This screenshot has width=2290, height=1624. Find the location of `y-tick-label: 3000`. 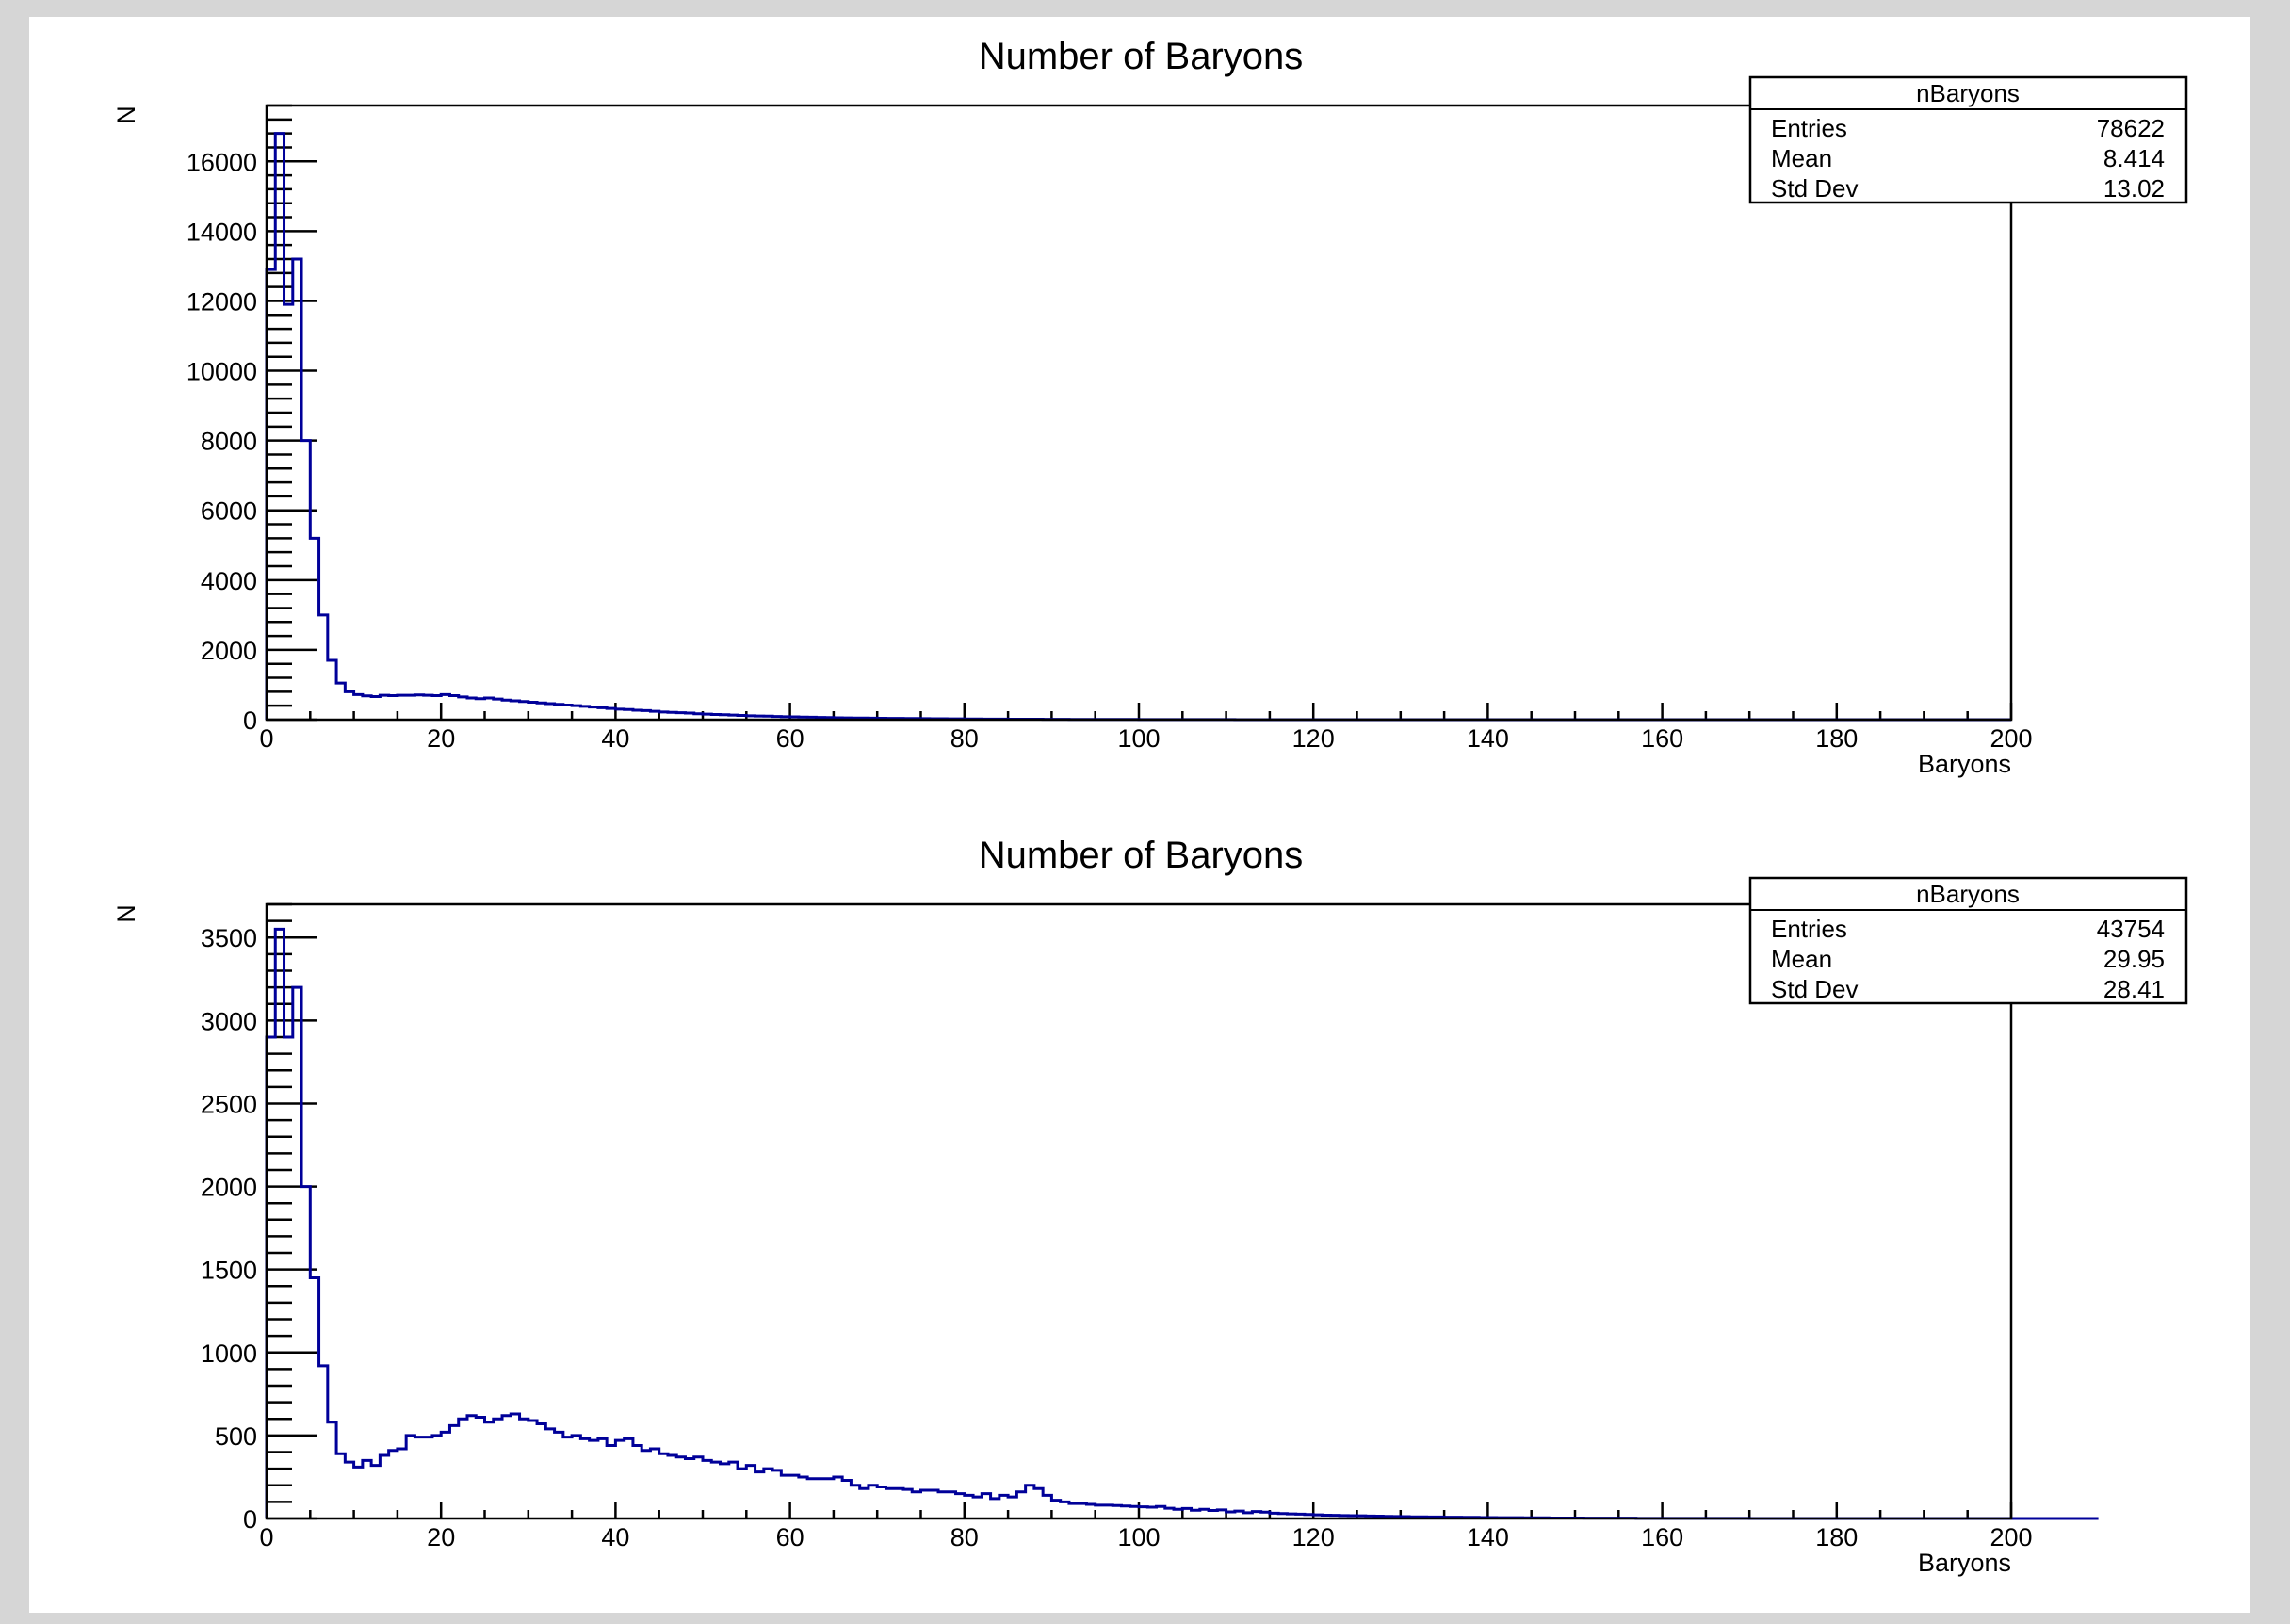

y-tick-label: 3000 is located at coordinates (229, 1021).